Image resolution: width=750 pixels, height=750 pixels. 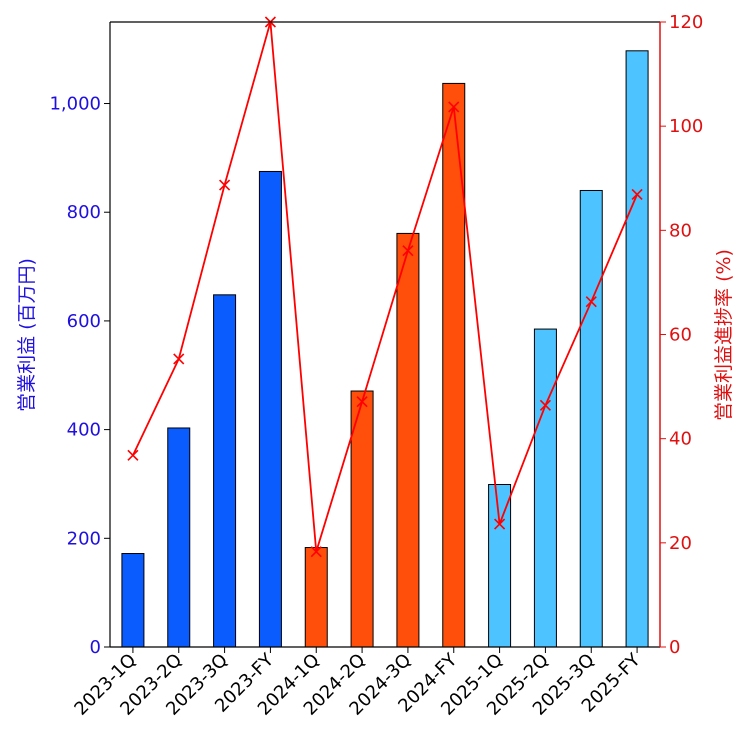 What do you see at coordinates (79, 376) in the screenshot?
I see `left-axis-ticks: 0 200 400 600 800 1,000` at bounding box center [79, 376].